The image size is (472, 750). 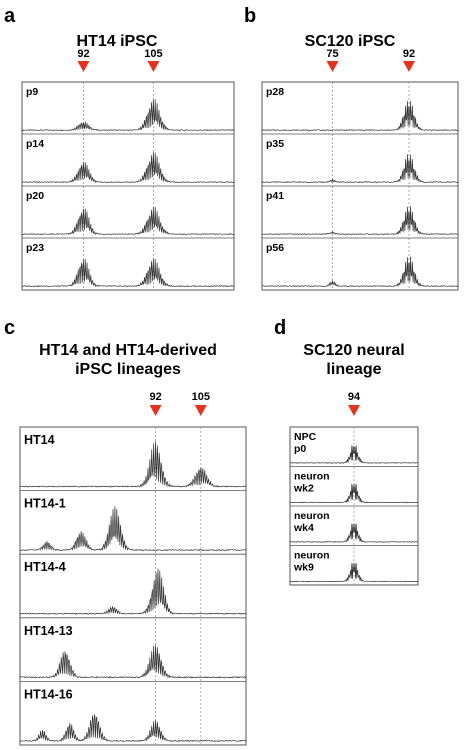 I want to click on track-label: p9, so click(x=32, y=92).